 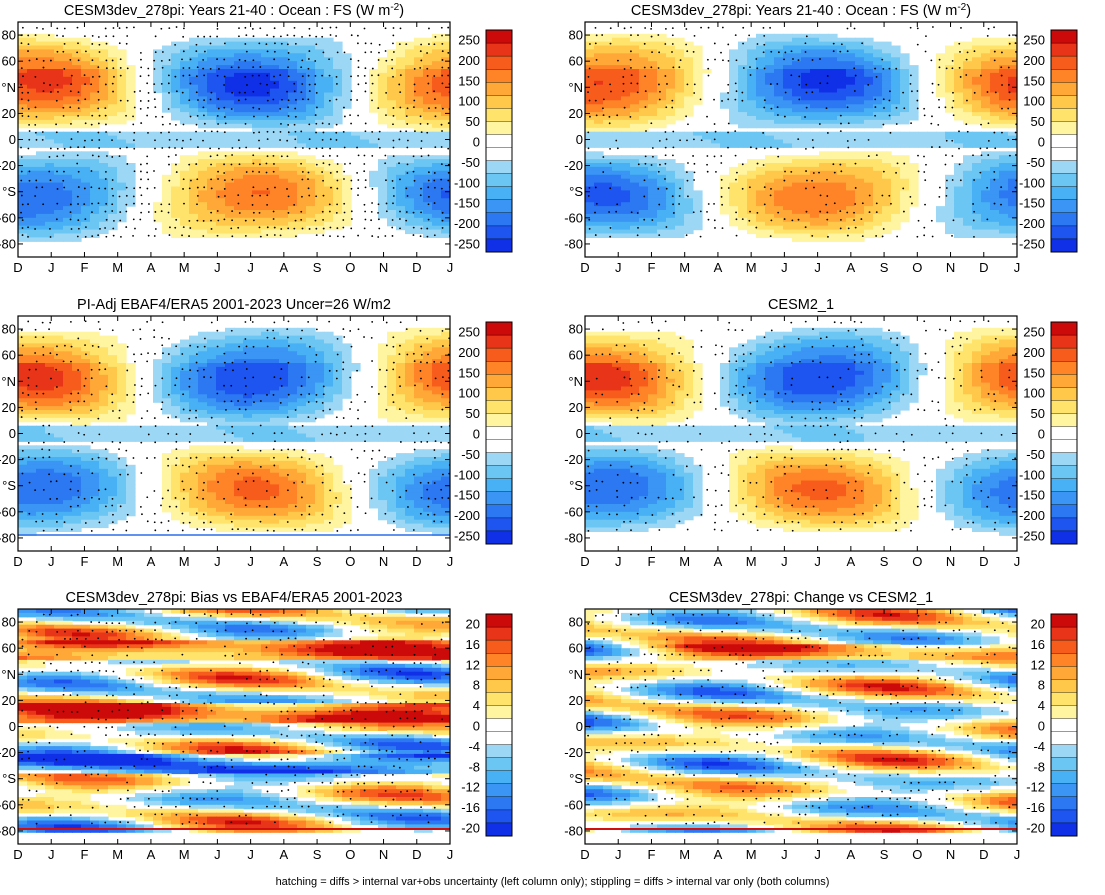 I want to click on x-tick-label: S, so click(x=317, y=267).